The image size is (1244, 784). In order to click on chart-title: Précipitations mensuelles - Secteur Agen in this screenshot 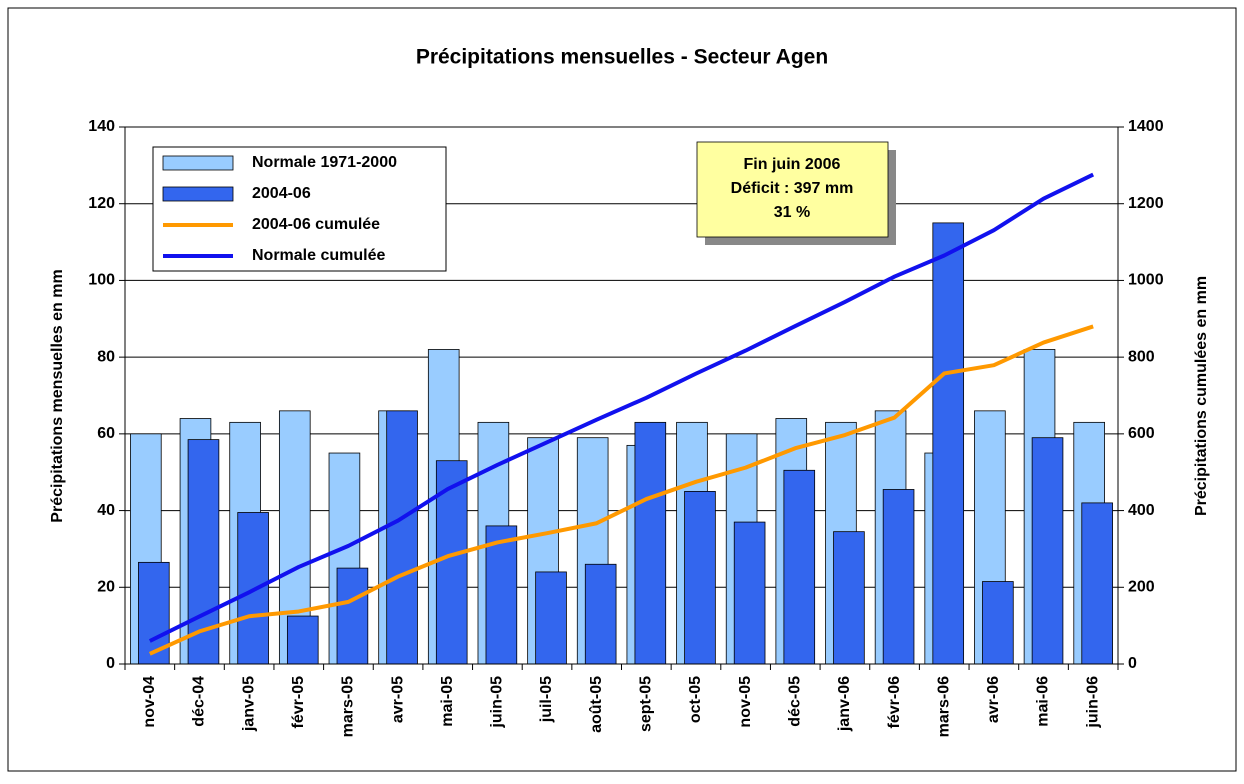, I will do `click(622, 57)`.